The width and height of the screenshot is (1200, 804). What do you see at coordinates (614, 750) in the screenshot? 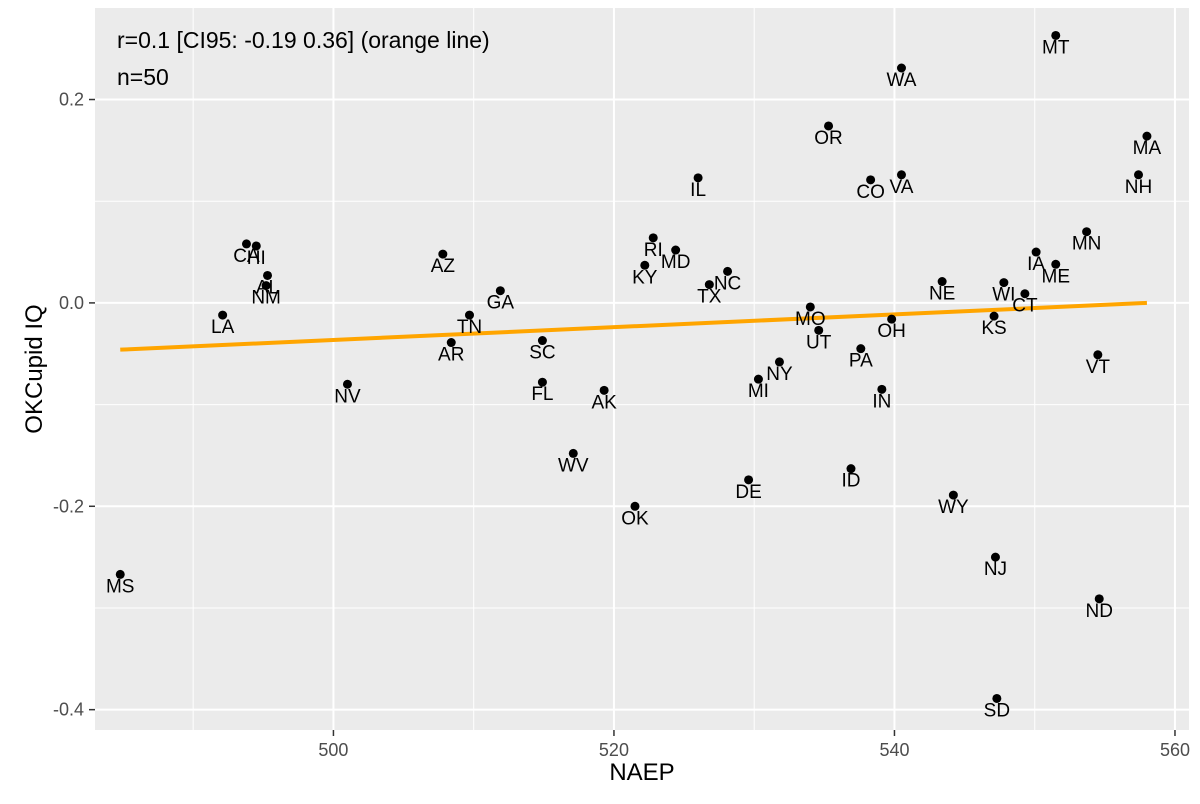
I see `x-tick-label: 520` at bounding box center [614, 750].